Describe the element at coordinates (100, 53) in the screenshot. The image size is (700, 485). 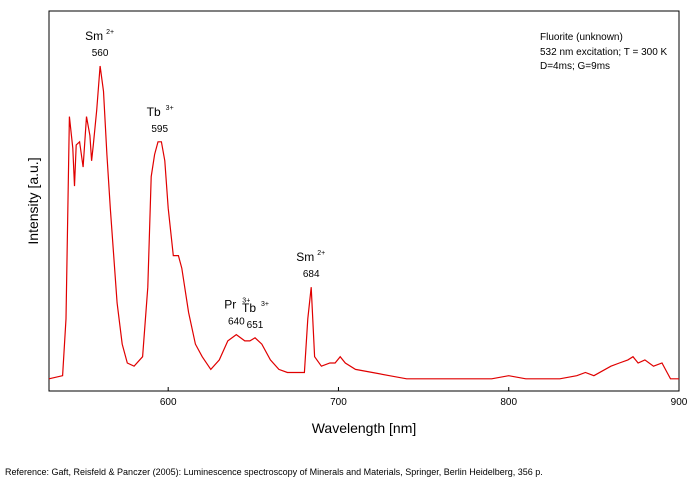
I see `annotation-wavelength-label: 560` at that location.